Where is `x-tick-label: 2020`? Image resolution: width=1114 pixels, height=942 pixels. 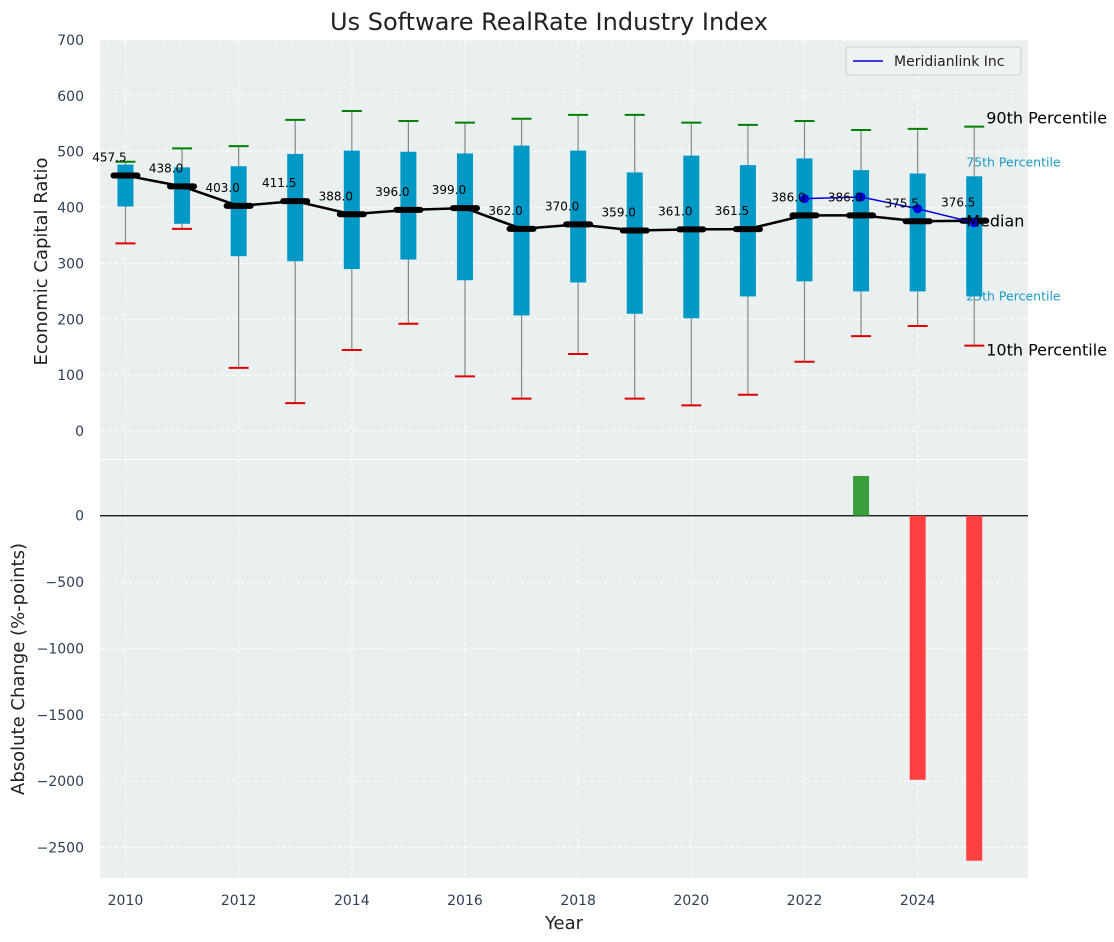
x-tick-label: 2020 is located at coordinates (691, 901).